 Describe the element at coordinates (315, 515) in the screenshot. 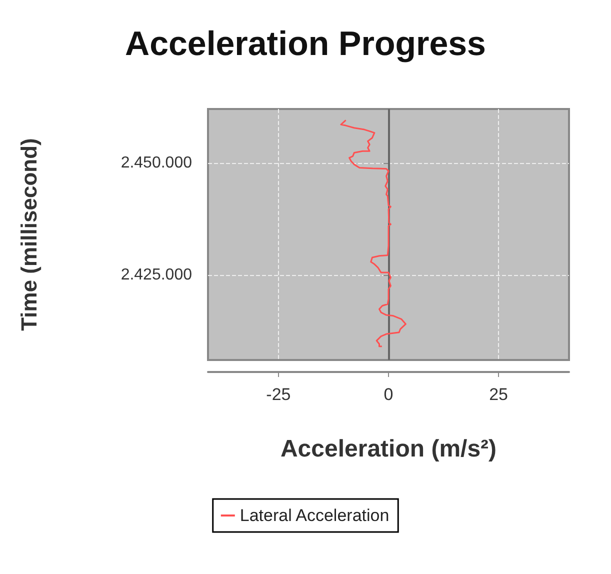

I see `legend-label: Lateral Acceleration` at that location.